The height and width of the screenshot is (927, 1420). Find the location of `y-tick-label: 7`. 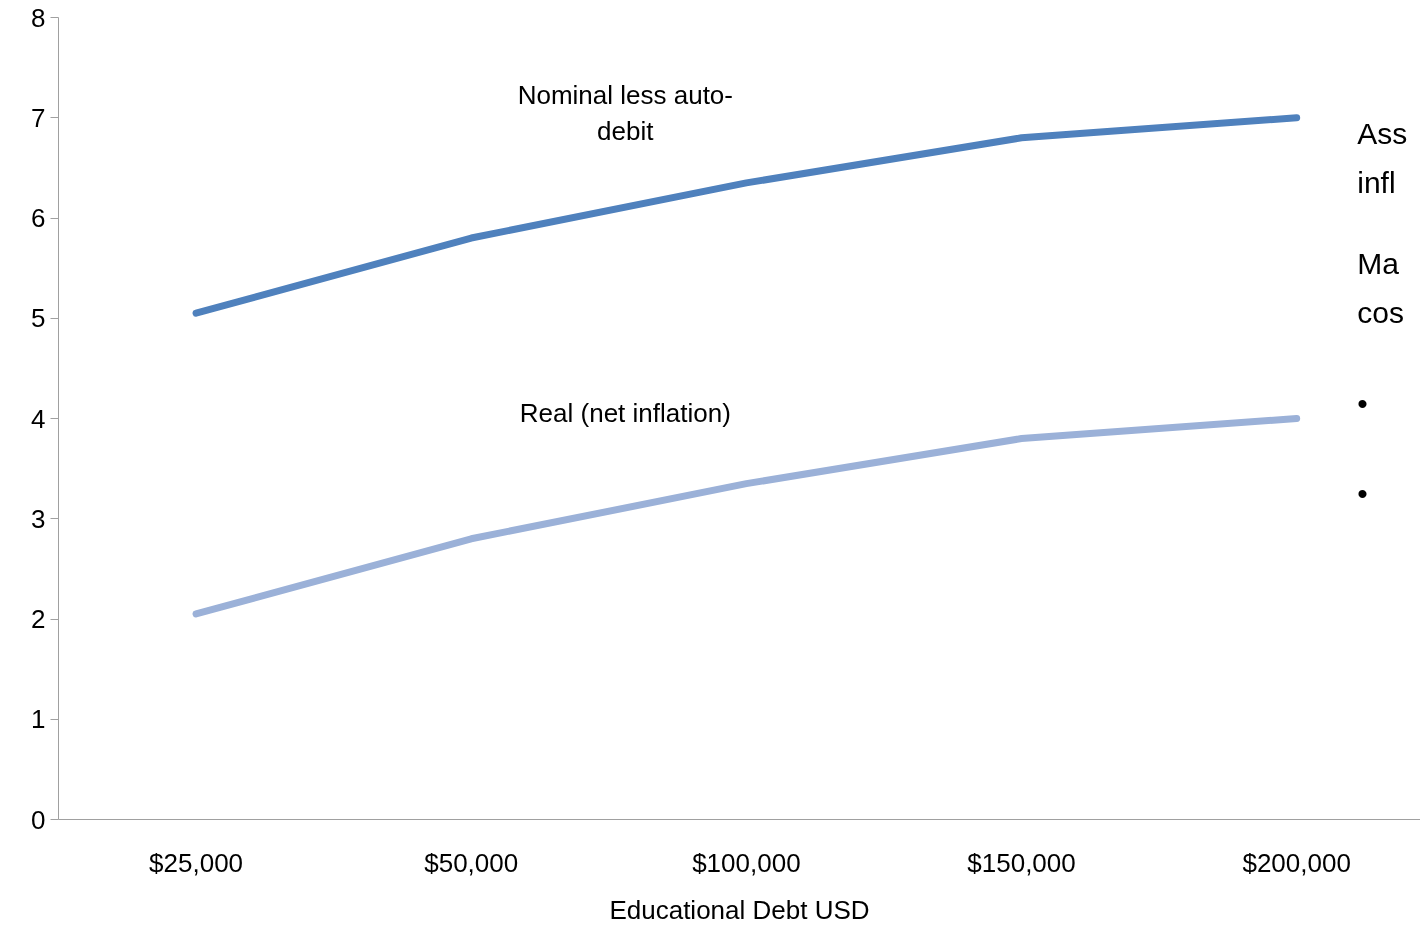

y-tick-label: 7 is located at coordinates (38, 117).